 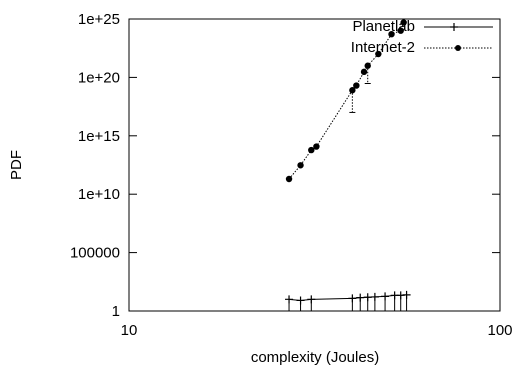 I want to click on legend-label-planetlab: Planetlab, so click(x=383, y=26).